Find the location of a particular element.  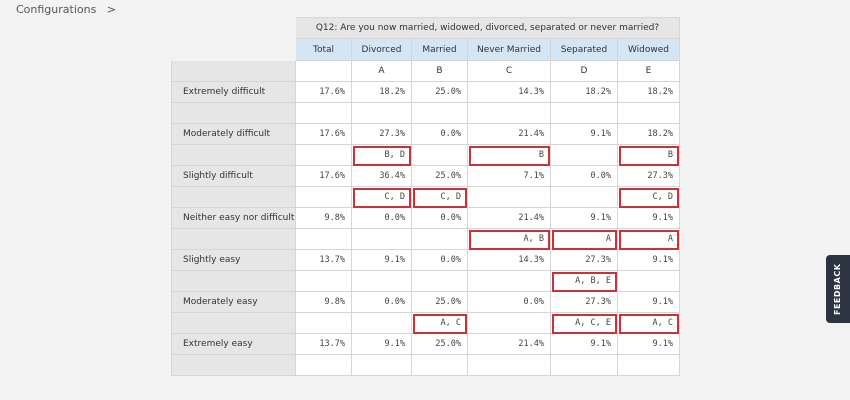

row-label: Extremely difficult is located at coordinates (233, 92).